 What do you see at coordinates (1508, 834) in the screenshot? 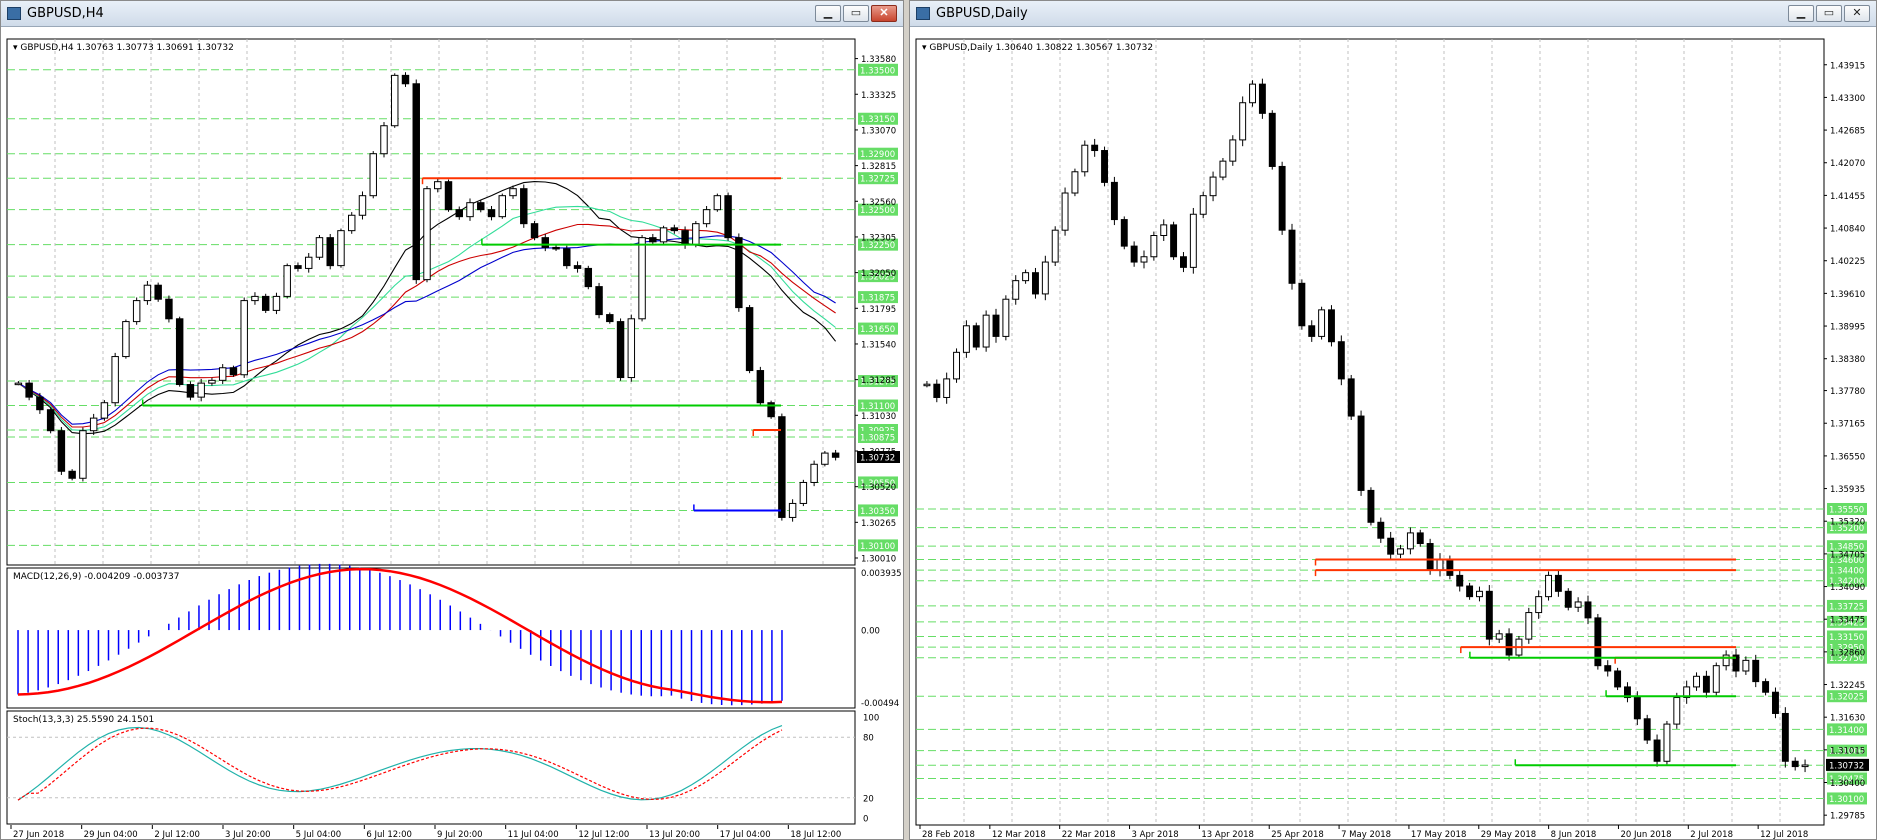
I see `time-label: 29 May 2018` at bounding box center [1508, 834].